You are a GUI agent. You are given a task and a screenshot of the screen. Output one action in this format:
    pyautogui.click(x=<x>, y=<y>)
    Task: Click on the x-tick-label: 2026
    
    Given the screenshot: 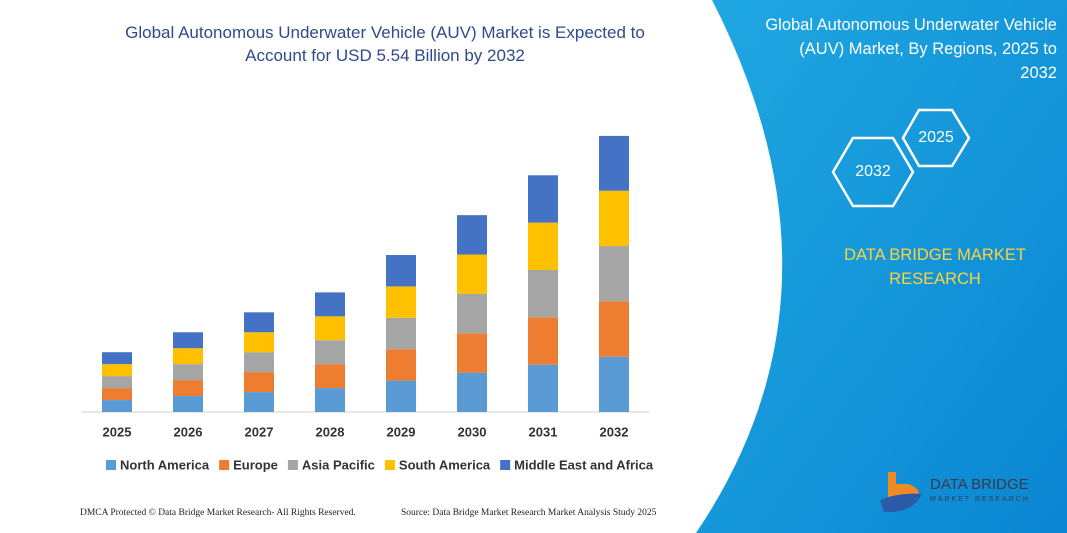 What is the action you would take?
    pyautogui.click(x=188, y=431)
    